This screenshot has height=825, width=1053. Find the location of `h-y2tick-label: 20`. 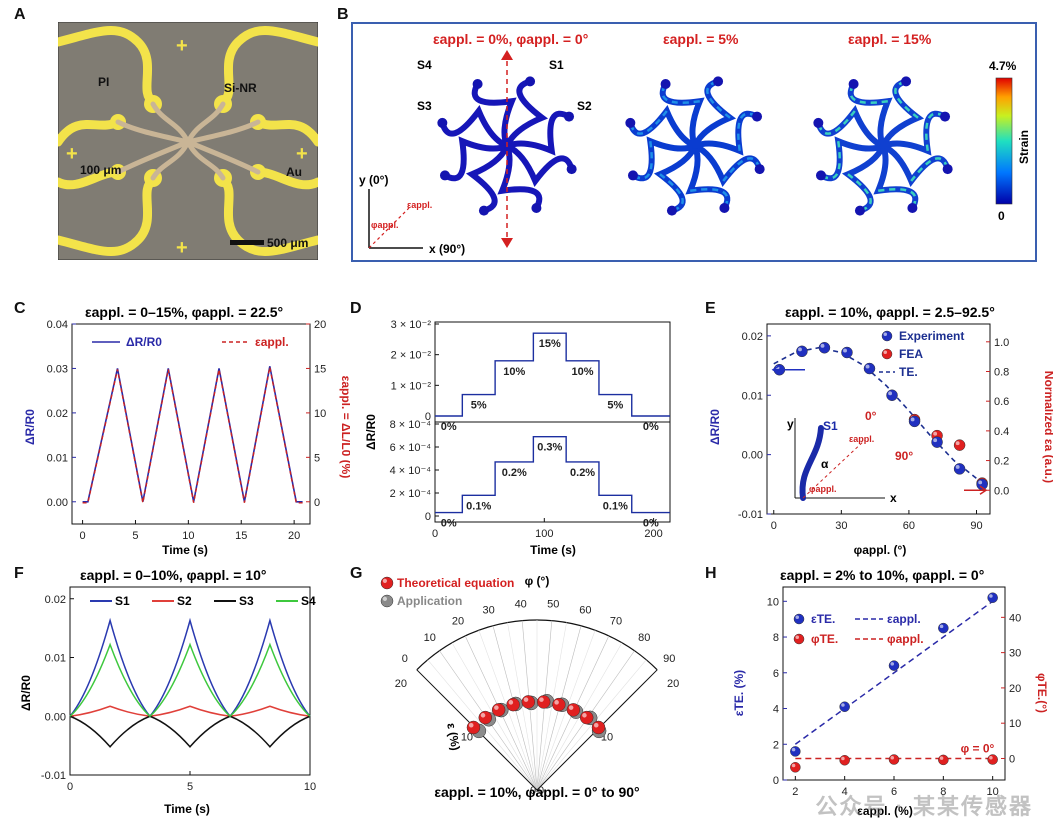

h-y2tick-label: 20 is located at coordinates (1015, 689).